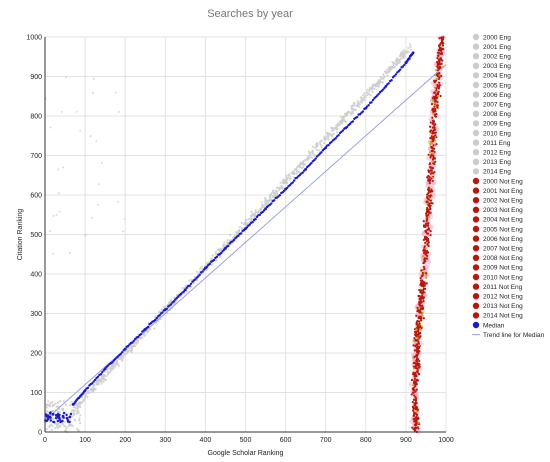 The image size is (550, 462). What do you see at coordinates (497, 201) in the screenshot?
I see `legend-item: 2002 Not Eng` at bounding box center [497, 201].